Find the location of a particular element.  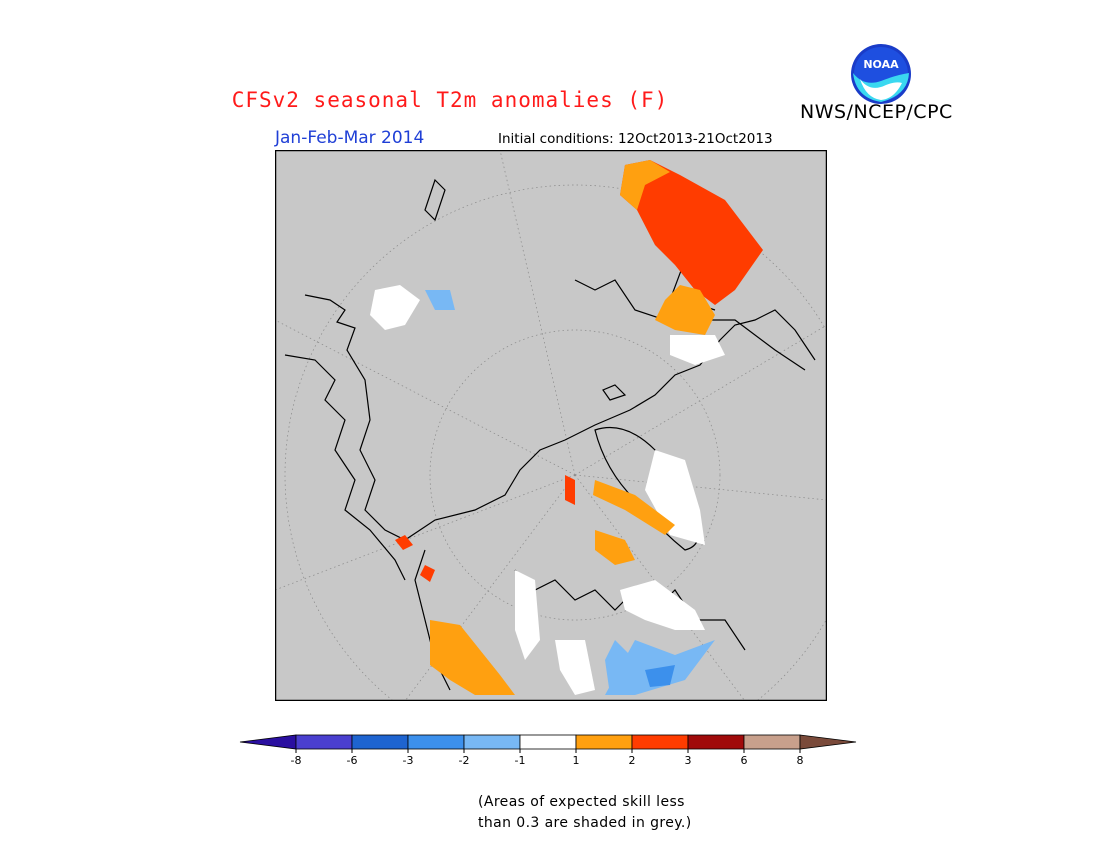

colorbar-label: 8 is located at coordinates (800, 760).